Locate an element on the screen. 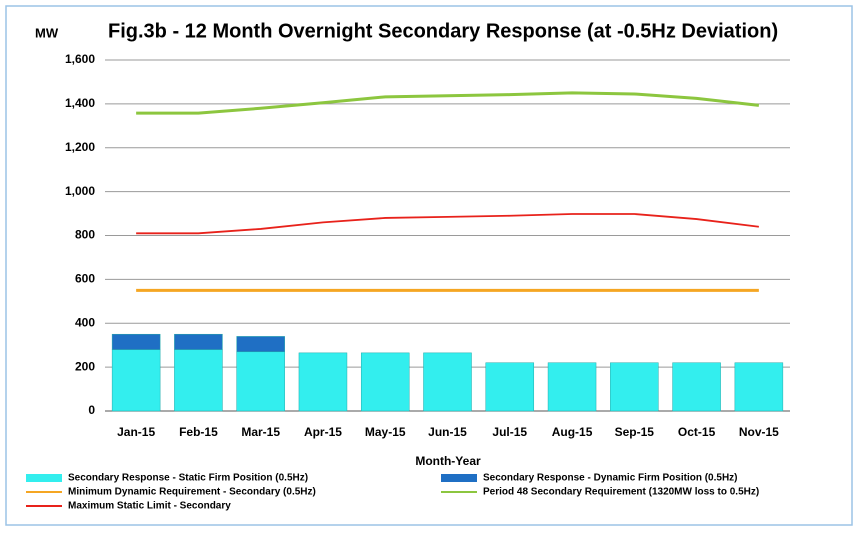 This screenshot has width=858, height=536. x-tick-label: Jul-15 is located at coordinates (509, 432).